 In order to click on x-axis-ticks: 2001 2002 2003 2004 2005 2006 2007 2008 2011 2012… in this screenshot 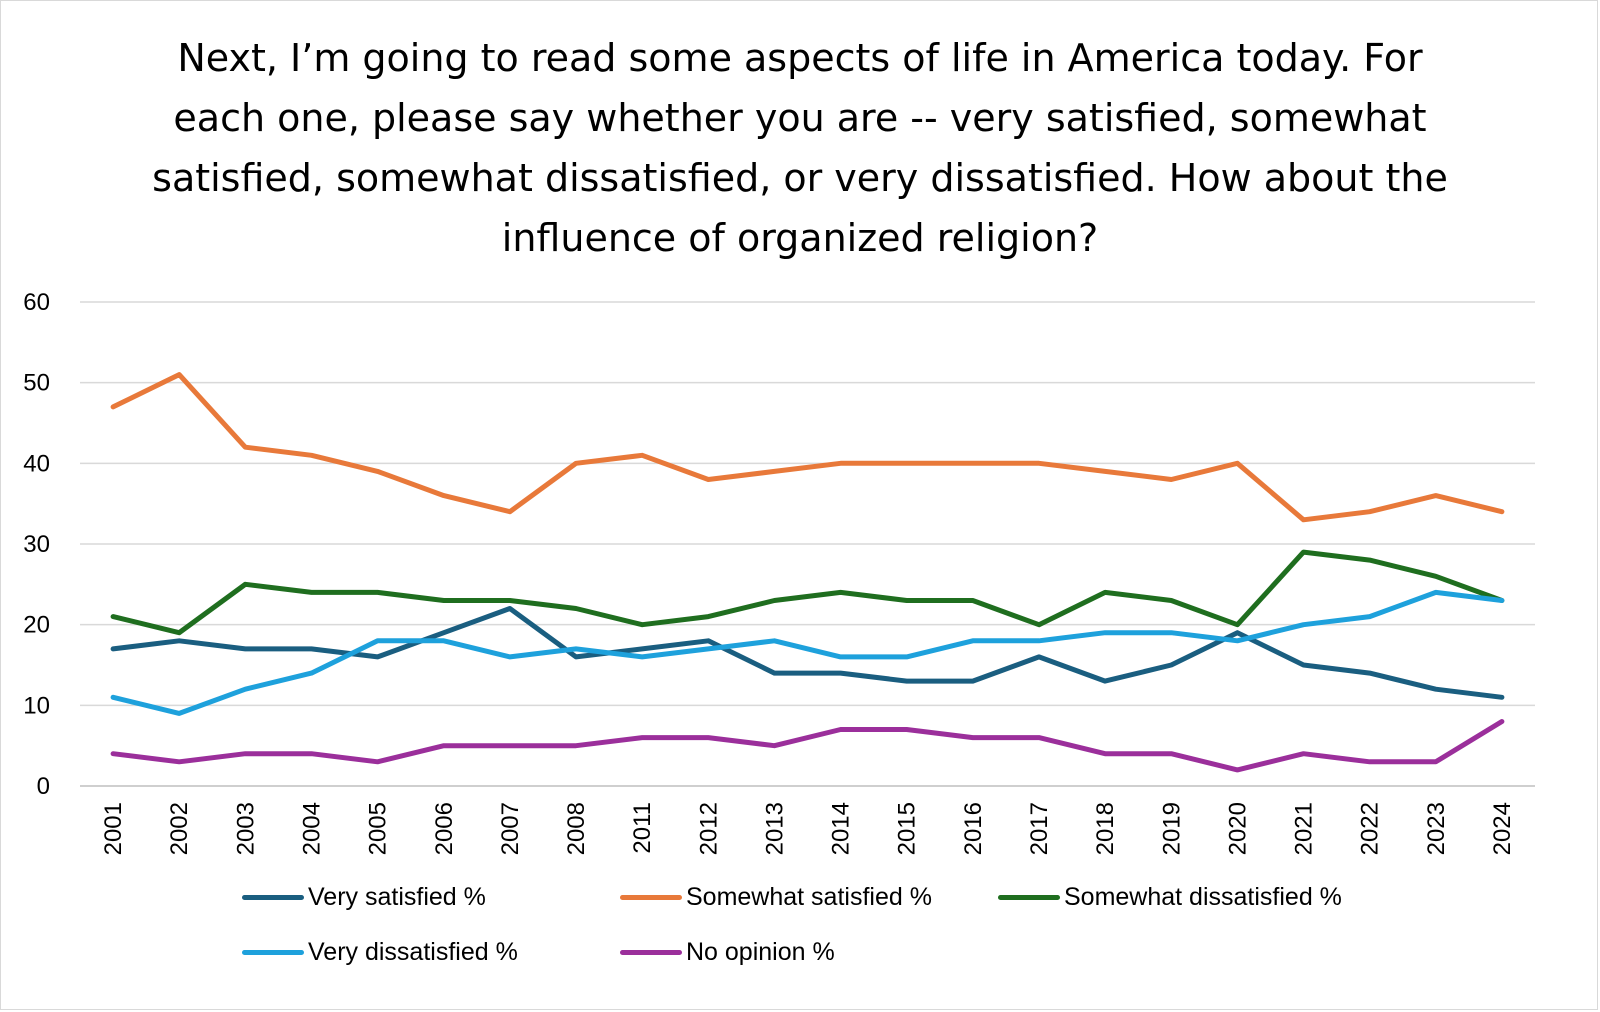, I will do `click(808, 828)`.